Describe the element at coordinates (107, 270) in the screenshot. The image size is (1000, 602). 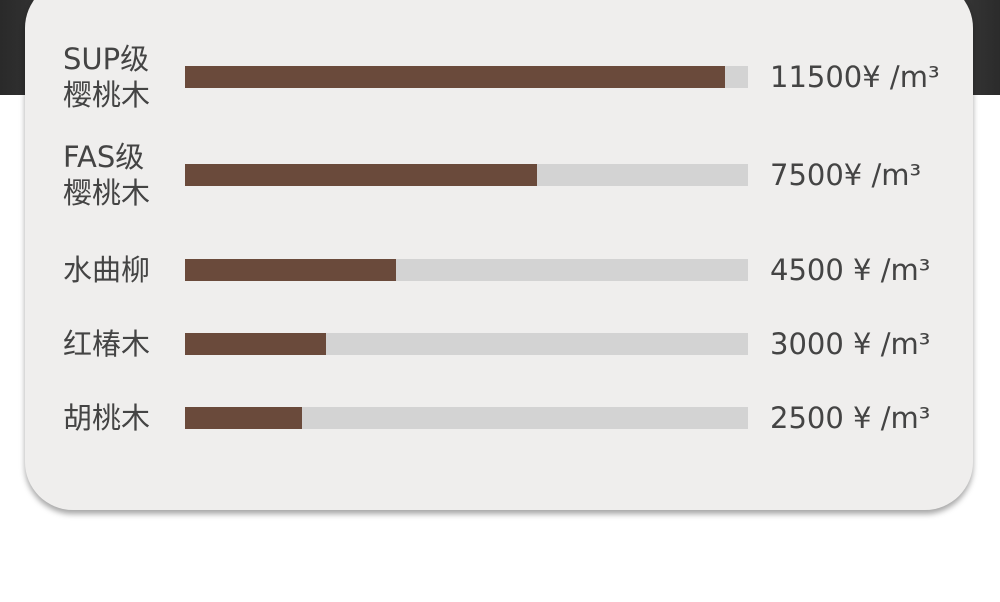
I see `category-label: 水曲柳` at that location.